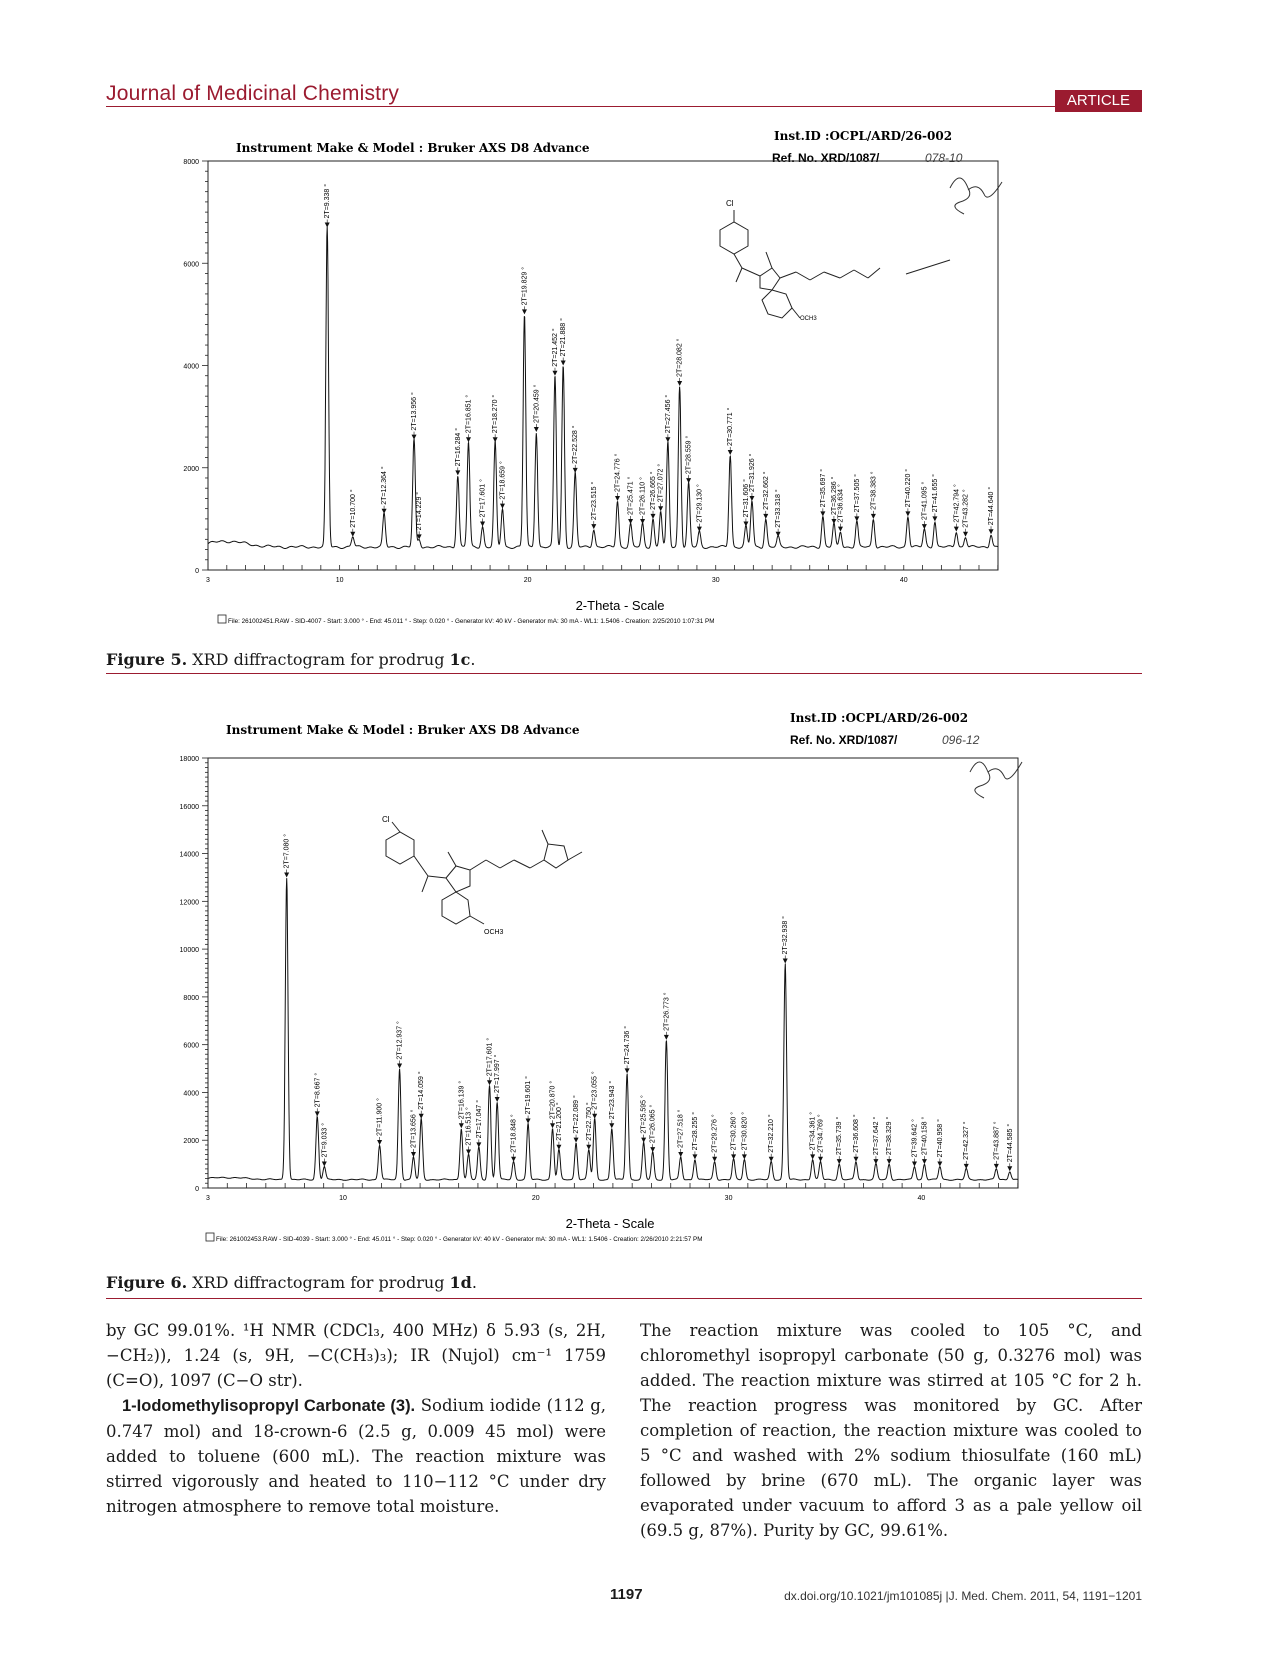 The width and height of the screenshot is (1266, 1669). Describe the element at coordinates (620, 605) in the screenshot. I see `x-axis-label: 2-Theta - Scale` at that location.